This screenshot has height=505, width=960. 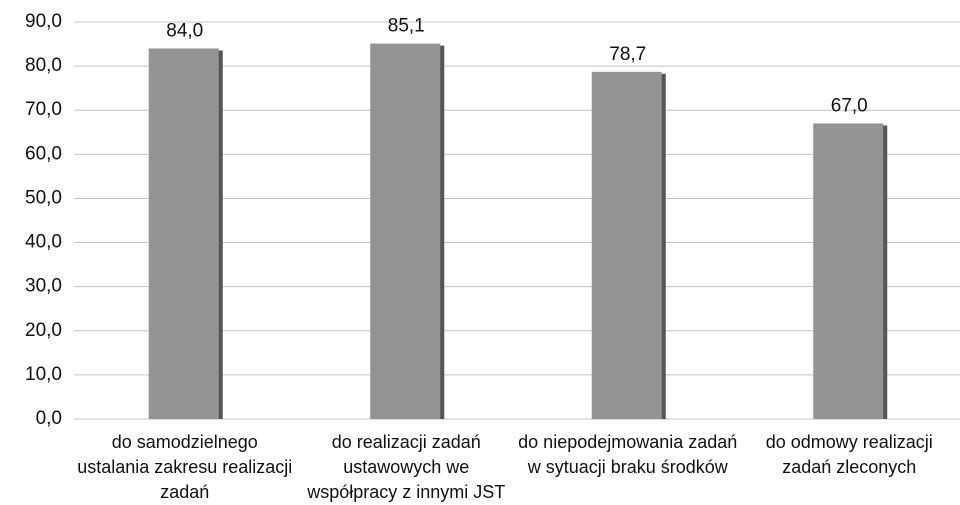 What do you see at coordinates (627, 54) in the screenshot?
I see `value-label: 78,7` at bounding box center [627, 54].